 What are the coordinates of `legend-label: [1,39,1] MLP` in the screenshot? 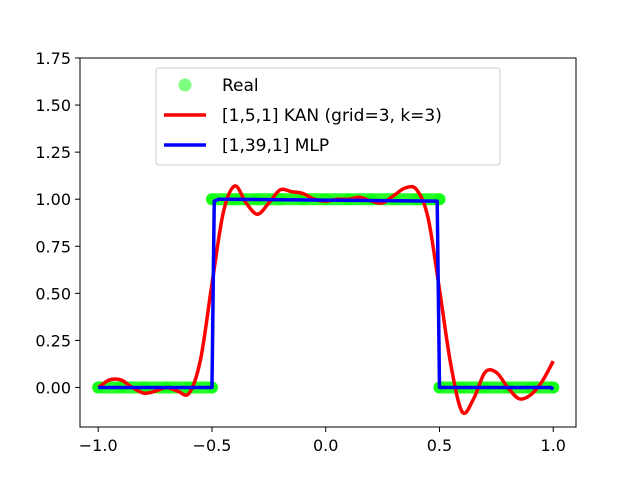 It's located at (275, 146).